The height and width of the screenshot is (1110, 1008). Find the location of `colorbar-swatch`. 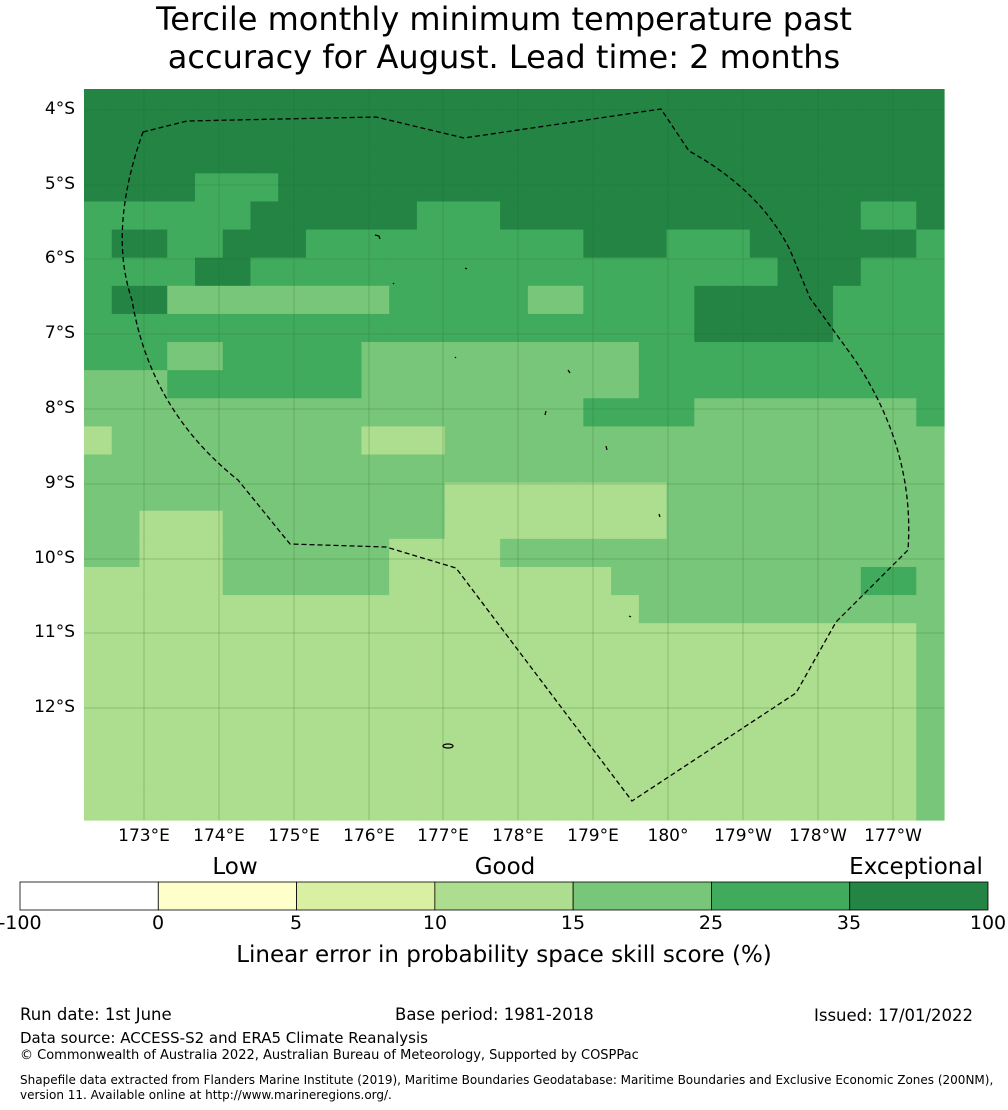

colorbar-swatch is located at coordinates (919, 896).